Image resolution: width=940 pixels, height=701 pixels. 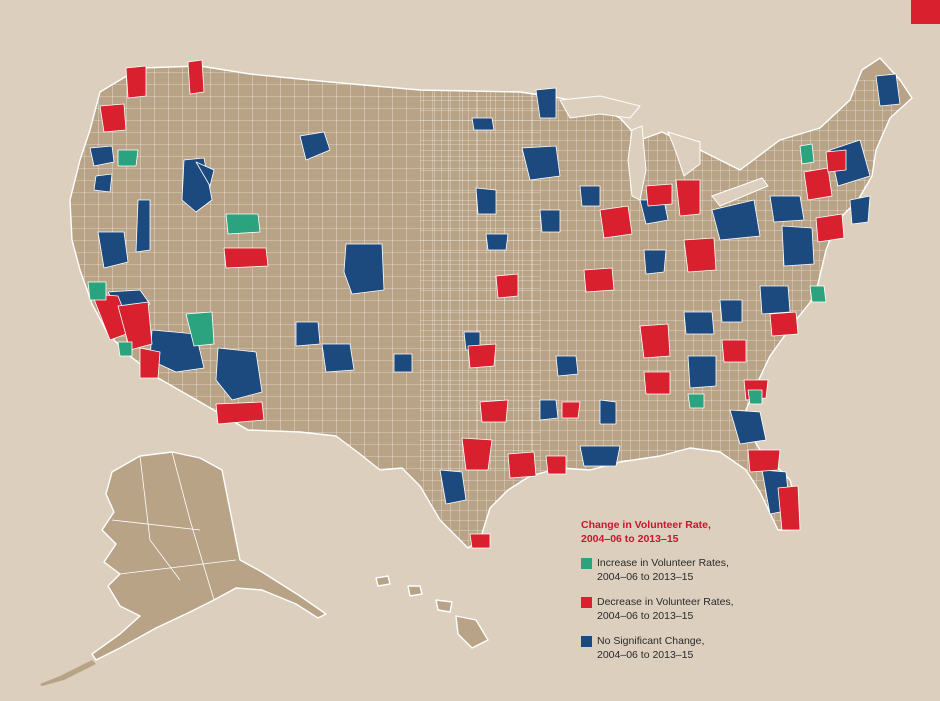 I want to click on hawaii-island-kauai, so click(x=383, y=581).